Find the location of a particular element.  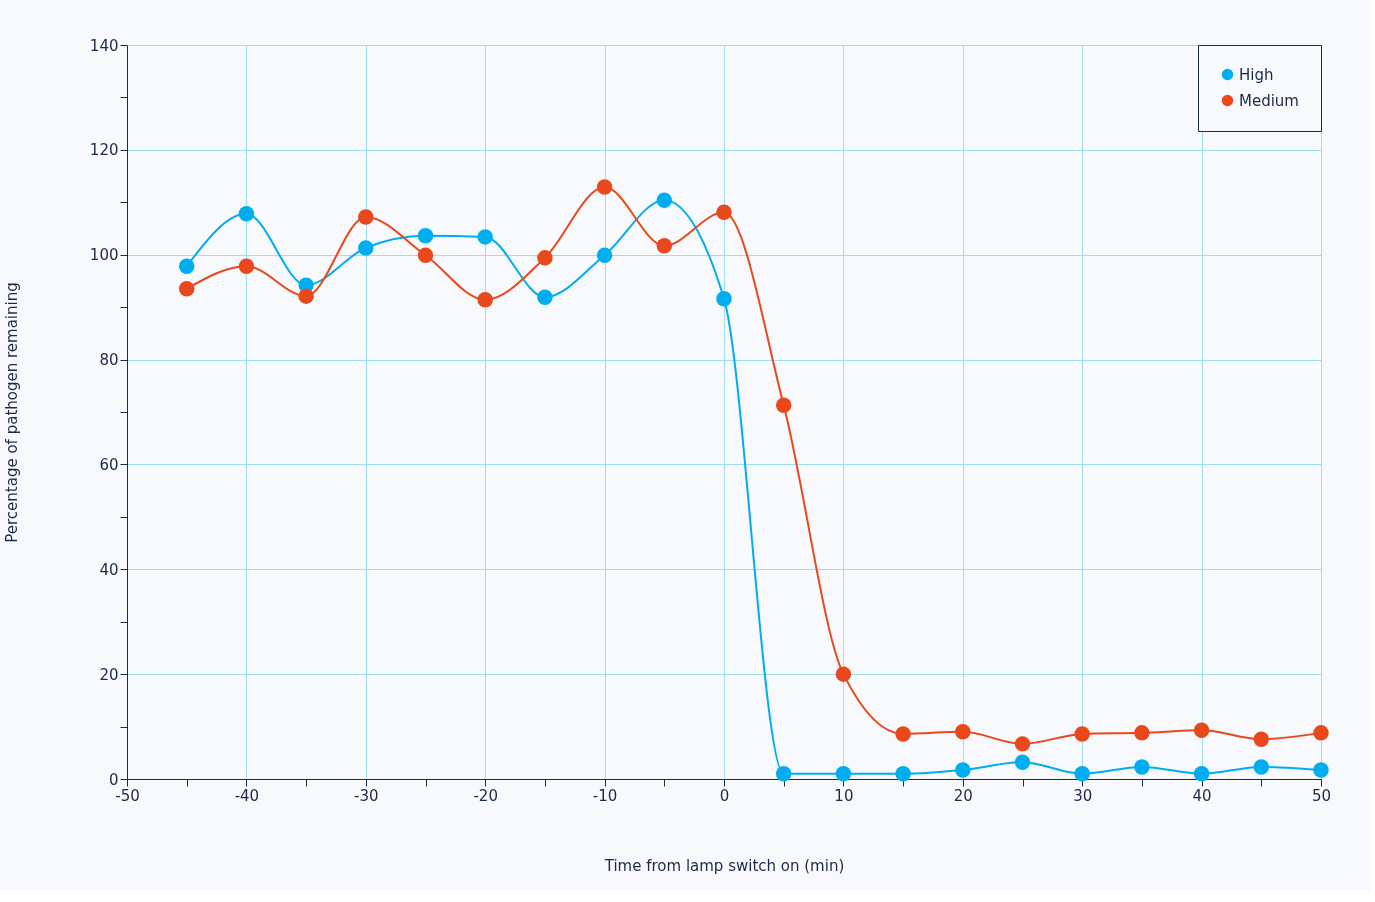

y-tick-label: 40 is located at coordinates (109, 569).